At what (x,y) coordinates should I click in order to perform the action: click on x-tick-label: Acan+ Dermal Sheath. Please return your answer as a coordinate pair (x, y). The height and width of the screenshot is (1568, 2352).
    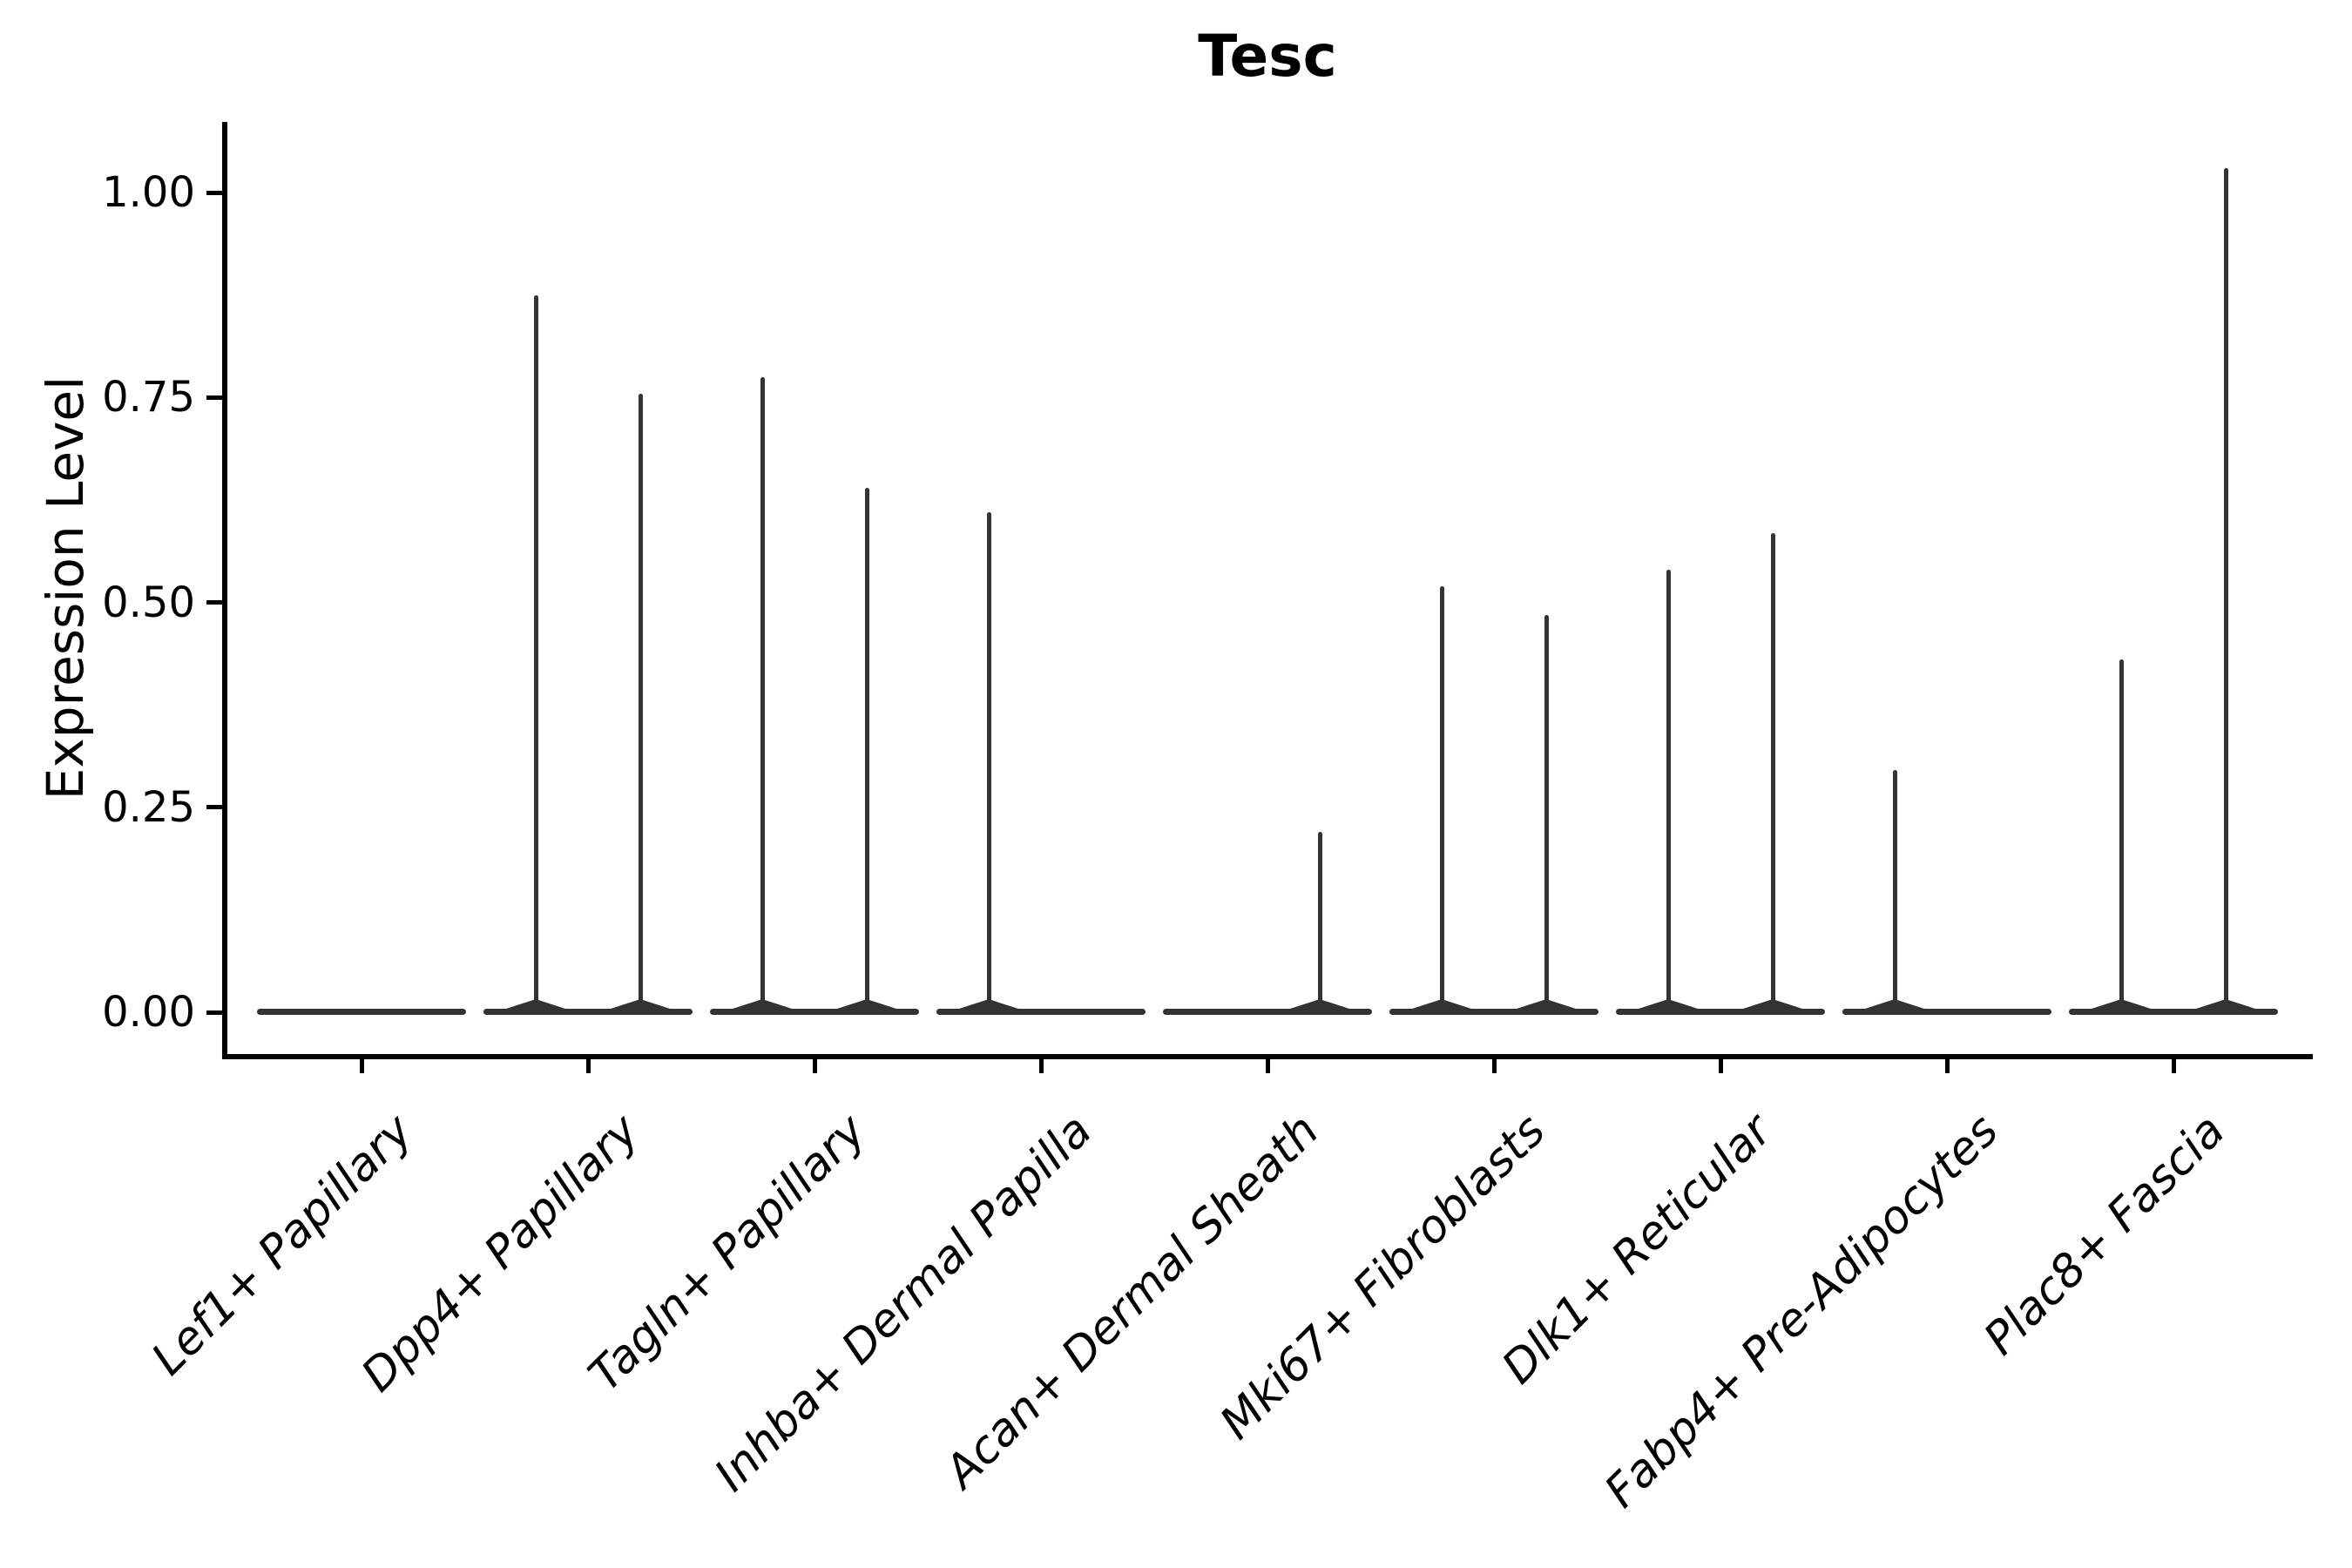
    Looking at the image, I should click on (1132, 1301).